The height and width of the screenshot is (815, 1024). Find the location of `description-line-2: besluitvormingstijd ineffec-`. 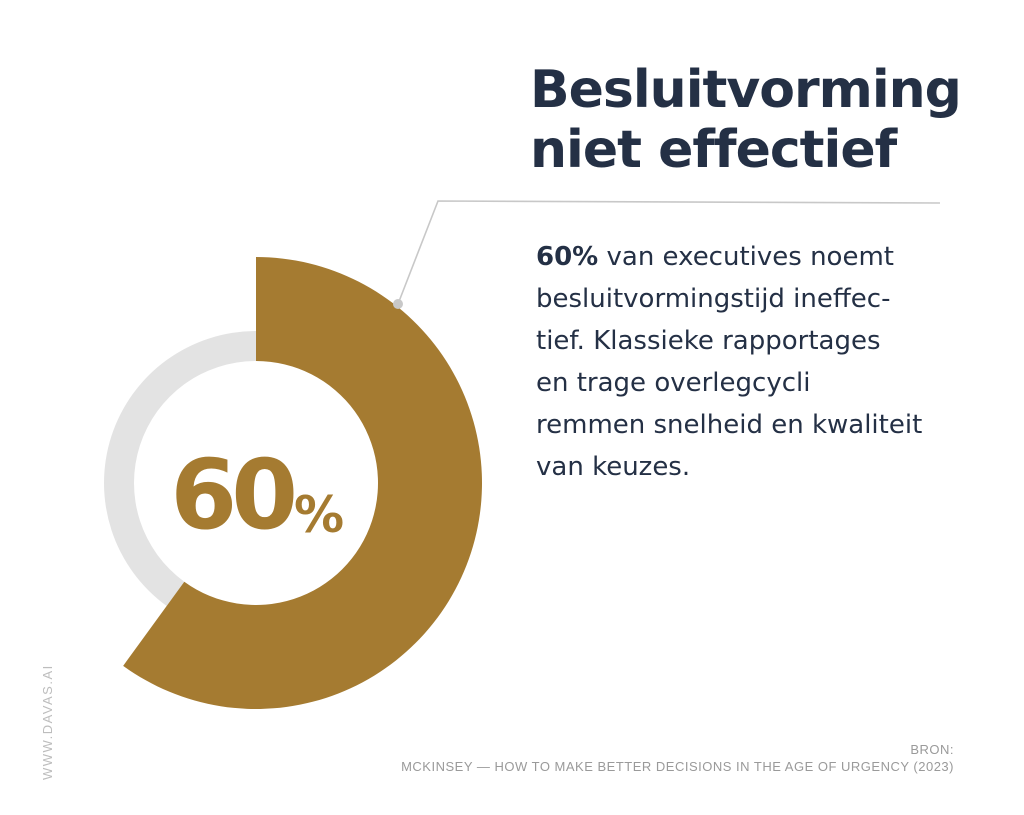

description-line-2: besluitvormingstijd ineffec- is located at coordinates (713, 299).